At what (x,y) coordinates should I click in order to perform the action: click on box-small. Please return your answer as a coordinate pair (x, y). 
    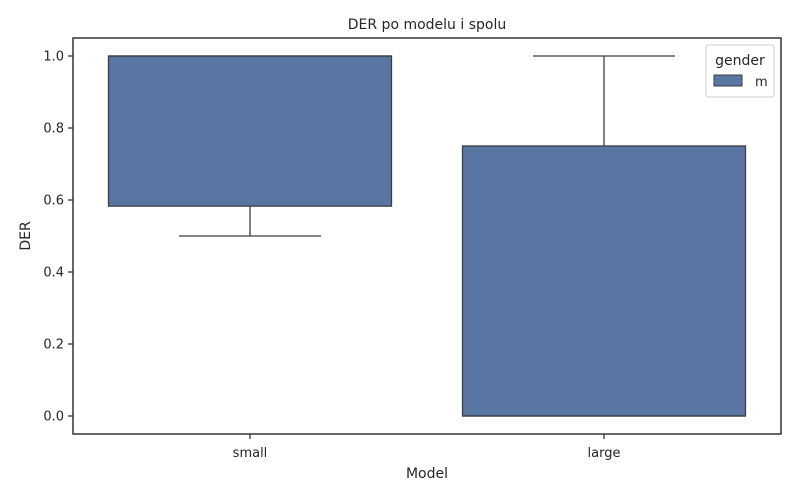
    Looking at the image, I should click on (250, 131).